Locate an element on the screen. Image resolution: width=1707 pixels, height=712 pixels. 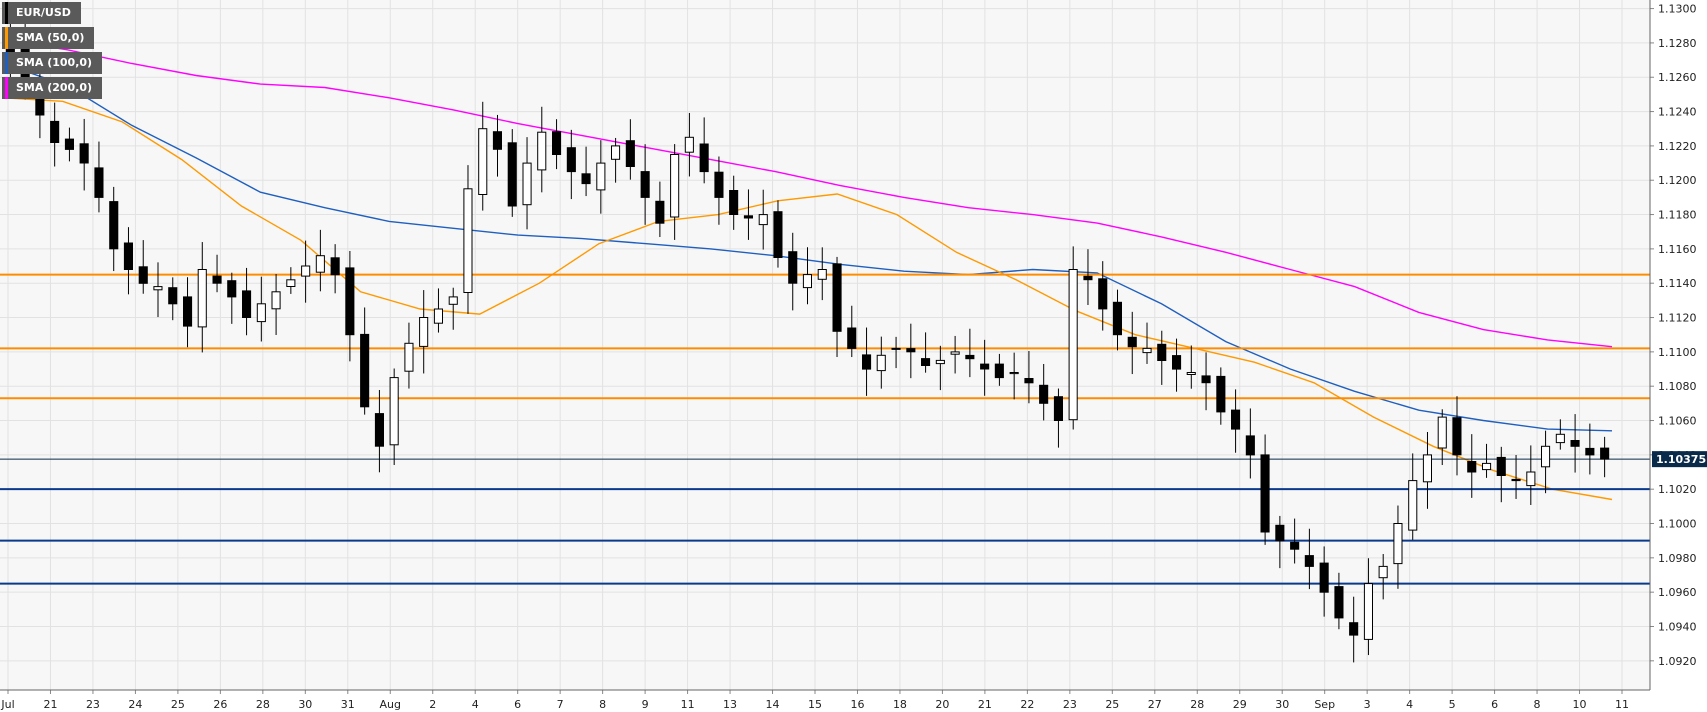
x-tick-label: 24 is located at coordinates (135, 704).